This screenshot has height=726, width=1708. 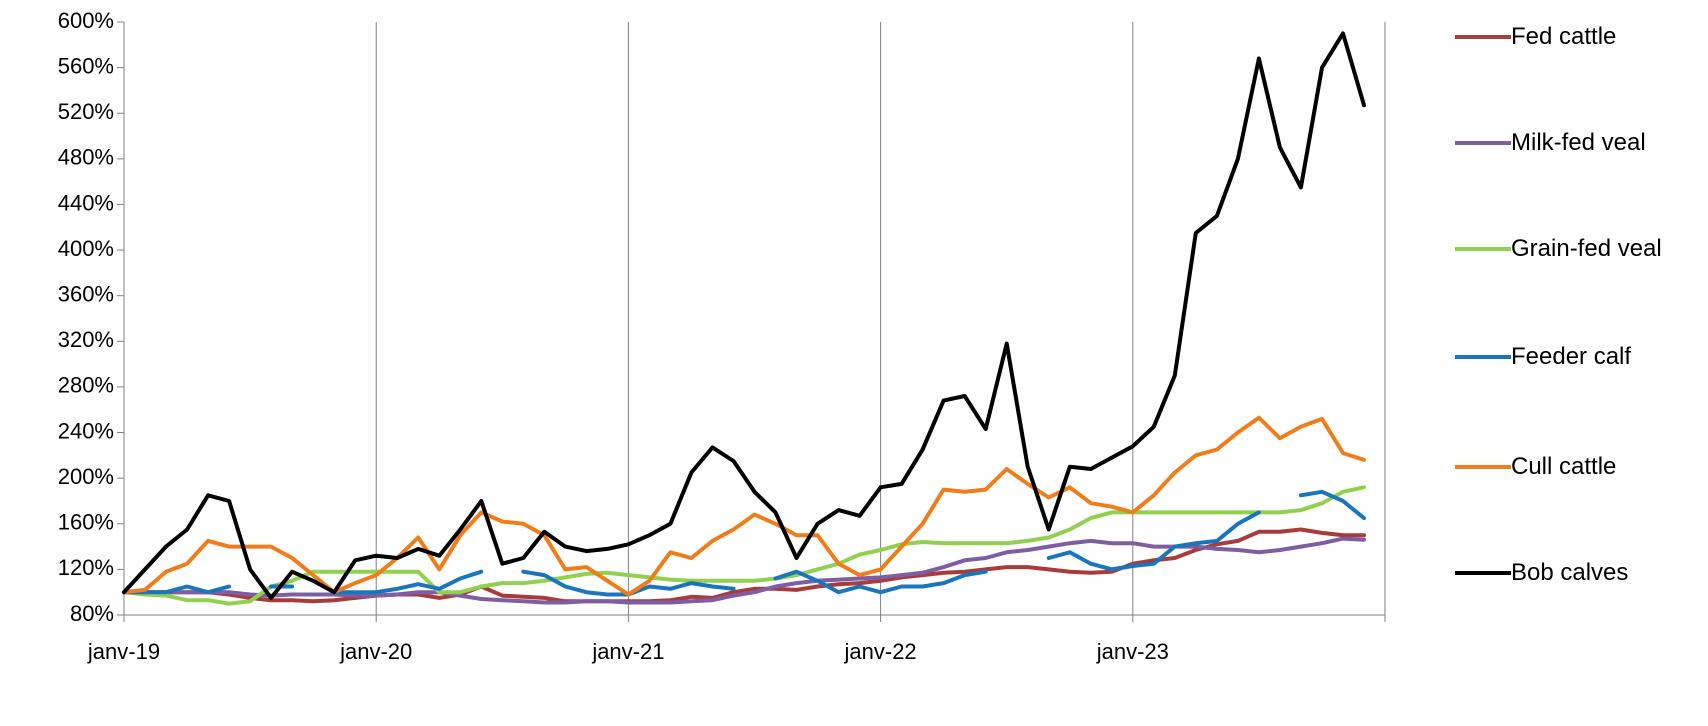 What do you see at coordinates (1578, 142) in the screenshot?
I see `legend-label: Milk-fed veal` at bounding box center [1578, 142].